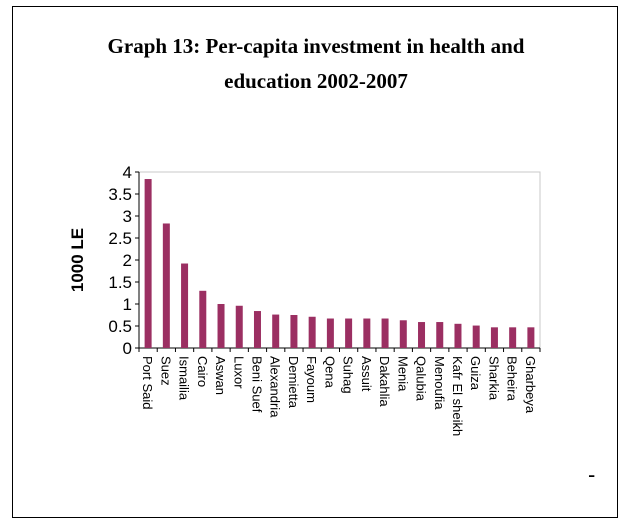  I want to click on bar-qena, so click(330, 333).